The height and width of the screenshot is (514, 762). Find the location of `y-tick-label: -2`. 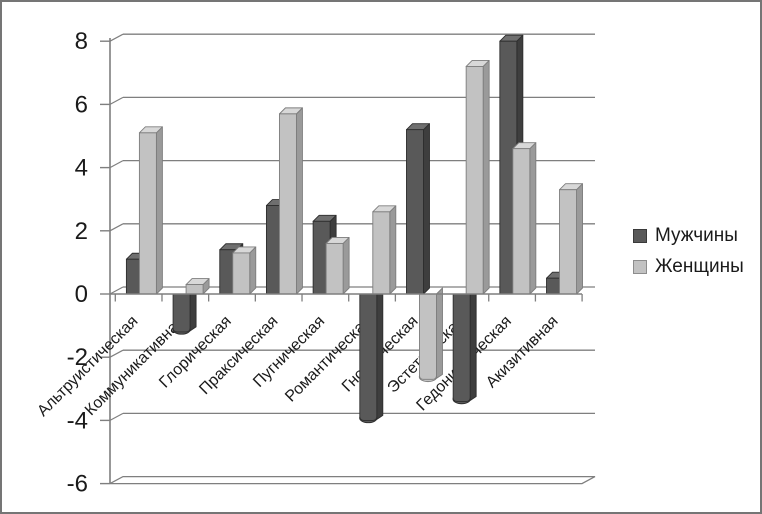

y-tick-label: -2 is located at coordinates (77, 357).